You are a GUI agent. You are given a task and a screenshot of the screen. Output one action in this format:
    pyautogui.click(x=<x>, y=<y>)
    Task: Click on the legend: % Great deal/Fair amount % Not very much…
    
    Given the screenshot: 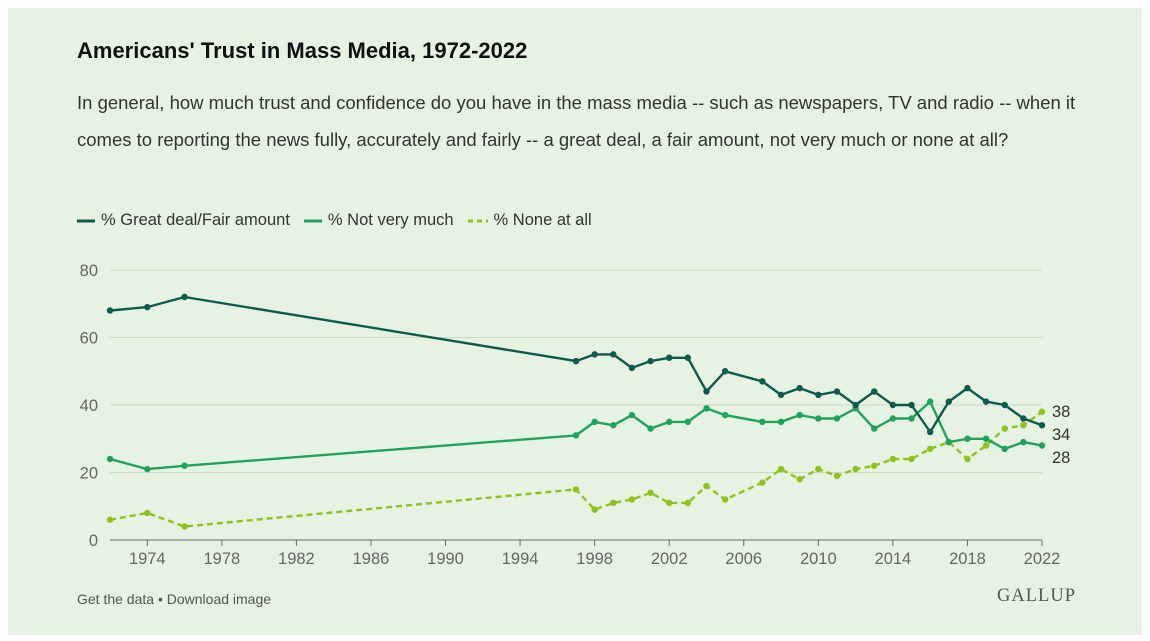 What is the action you would take?
    pyautogui.click(x=341, y=220)
    